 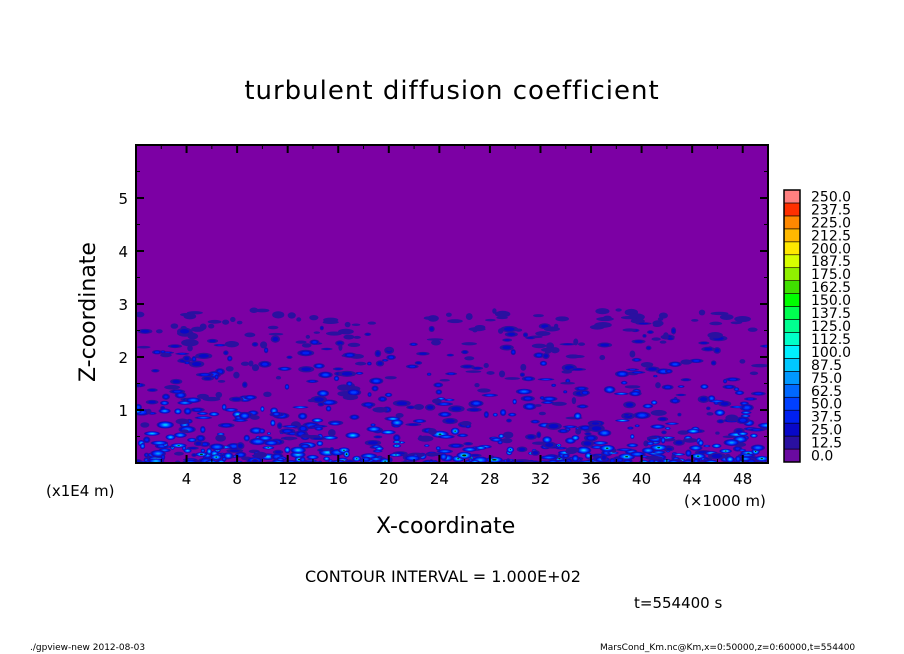 I want to click on colorbar-label: 125.0, so click(x=831, y=327).